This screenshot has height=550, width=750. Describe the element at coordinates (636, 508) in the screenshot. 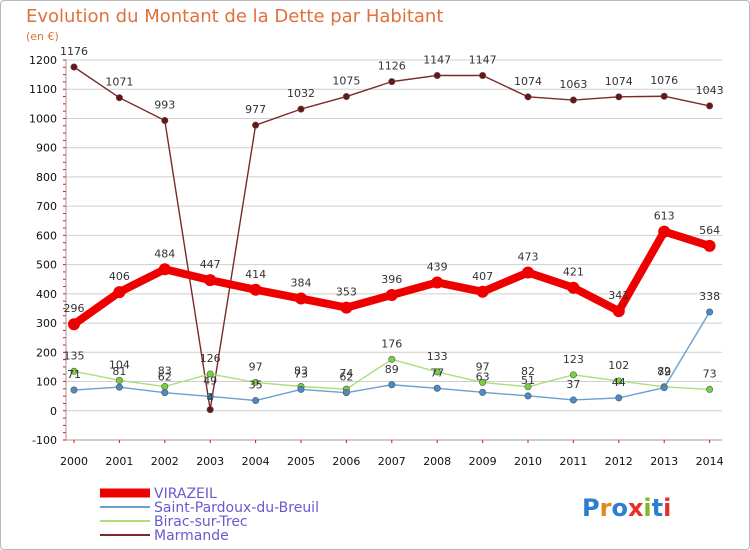

I see `logo-letter: x` at that location.